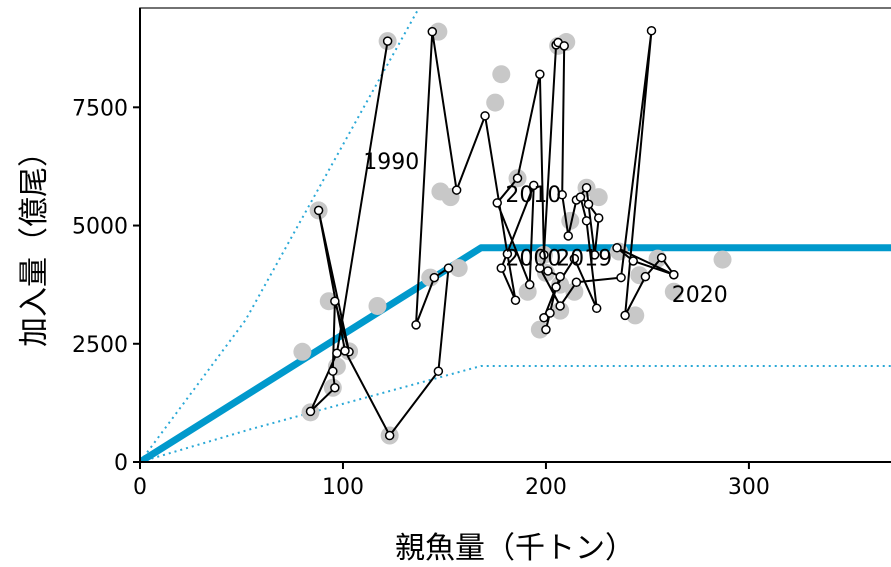 This screenshot has width=891, height=567. Describe the element at coordinates (343, 487) in the screenshot. I see `x-tick-label: 100` at that location.